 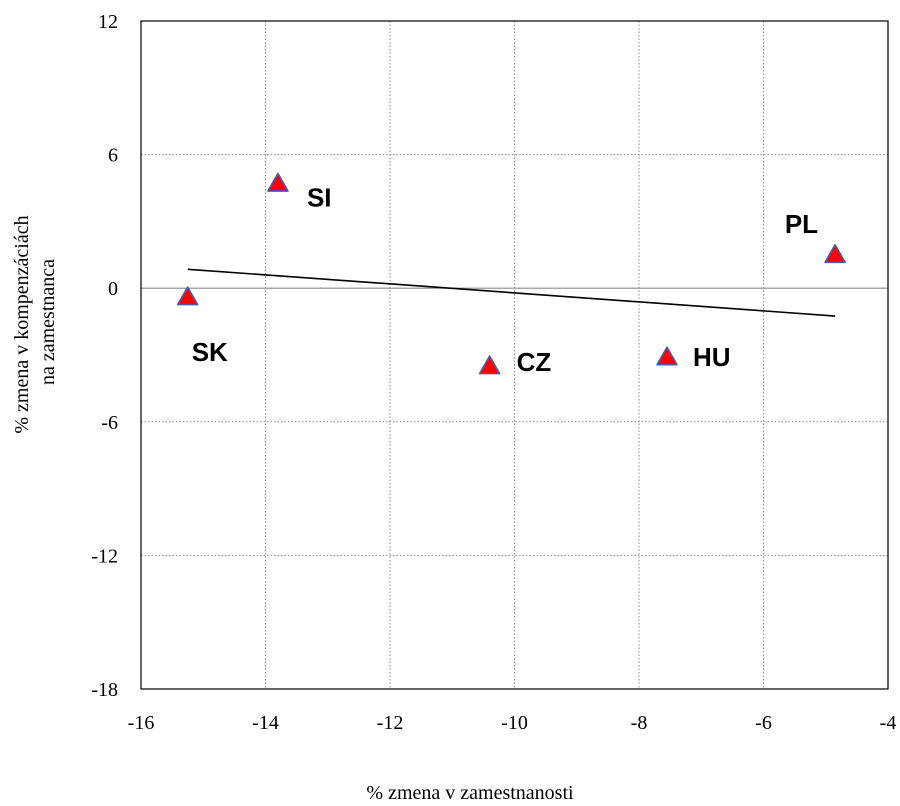 What do you see at coordinates (113, 156) in the screenshot?
I see `y-tick-label: 6` at bounding box center [113, 156].